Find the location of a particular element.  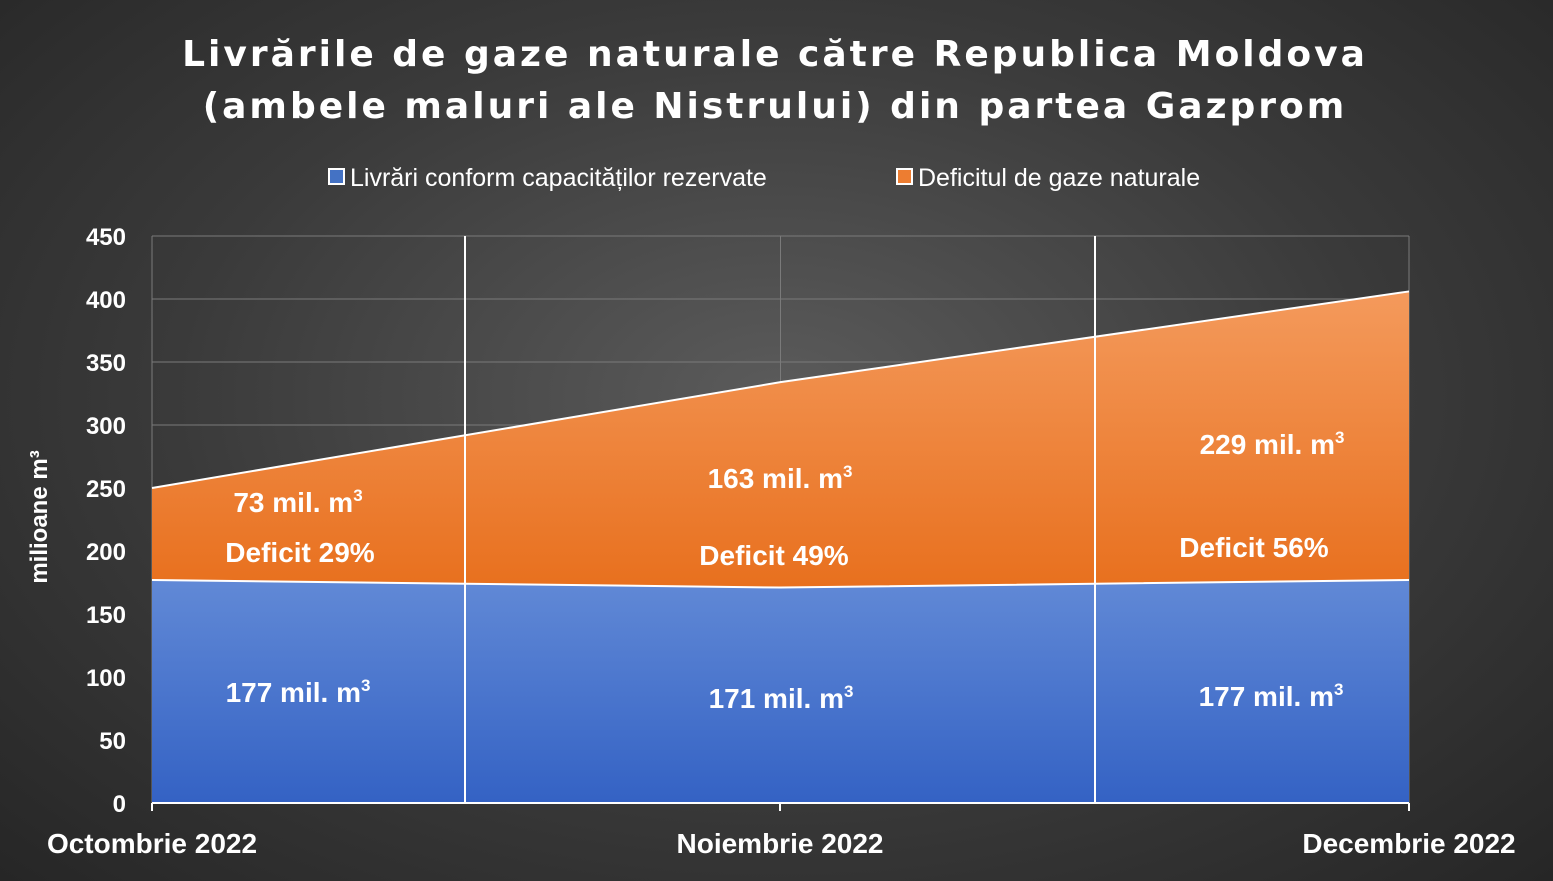

y-axis-label: milioane m³ is located at coordinates (39, 516).